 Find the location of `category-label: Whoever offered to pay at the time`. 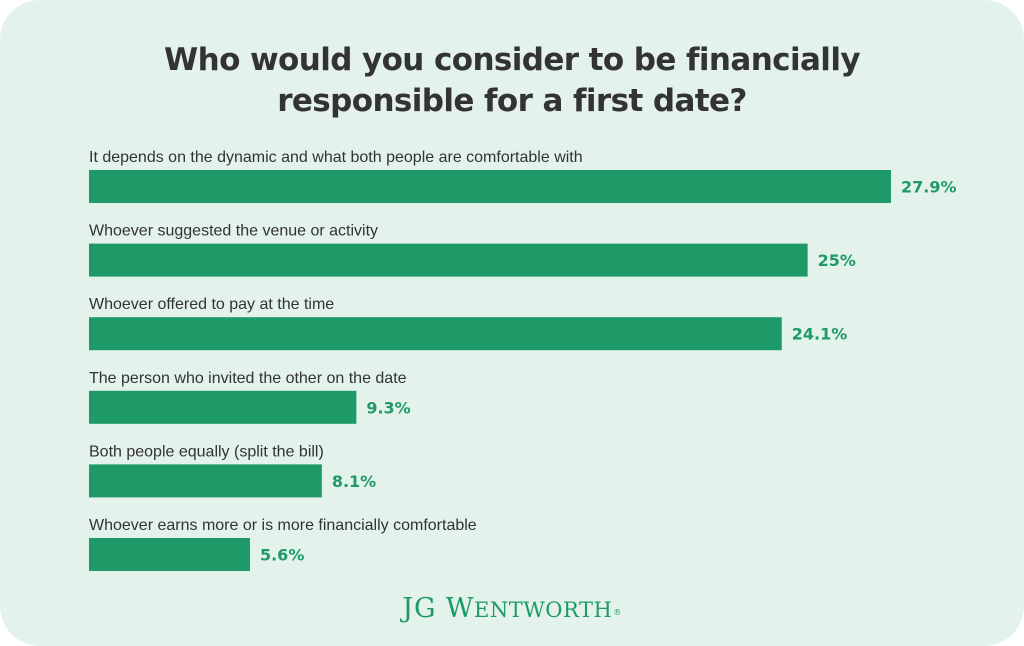

category-label: Whoever offered to pay at the time is located at coordinates (211, 304).